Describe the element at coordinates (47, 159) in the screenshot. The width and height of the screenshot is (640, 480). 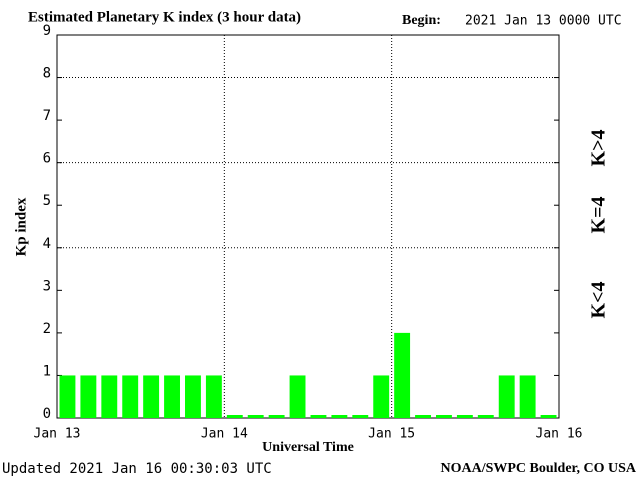
I see `y-tick-label: 6` at that location.